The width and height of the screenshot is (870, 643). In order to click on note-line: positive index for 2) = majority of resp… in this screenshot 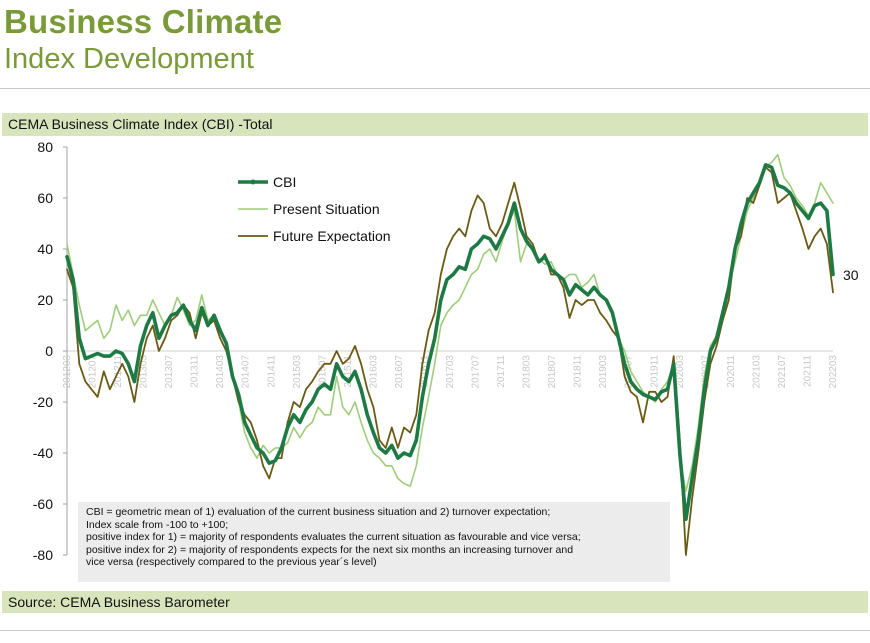, I will do `click(330, 549)`.